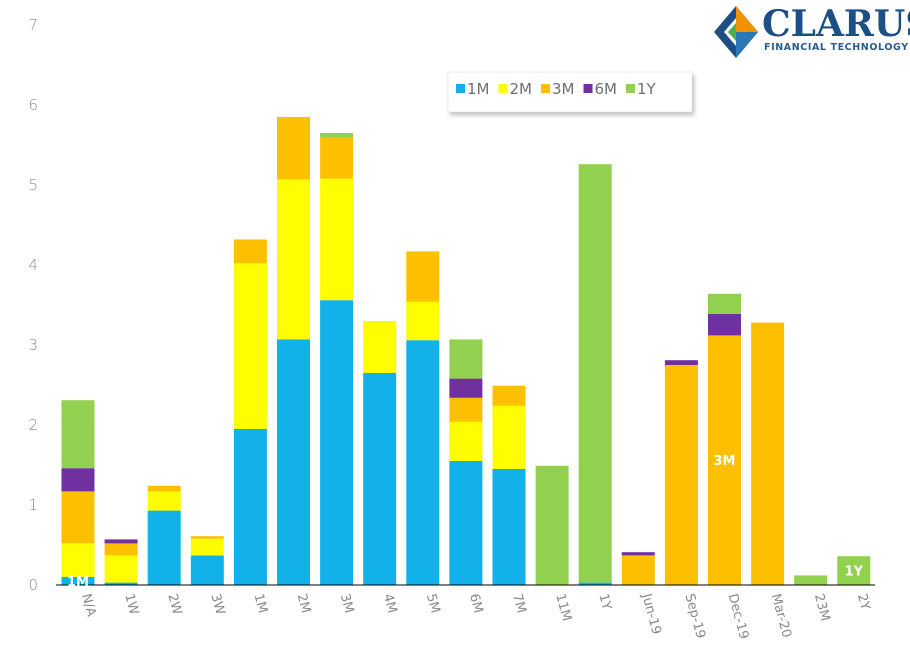  I want to click on y-axis-ticks: 0 1 2 3 4 5 6 7, so click(33, 305).